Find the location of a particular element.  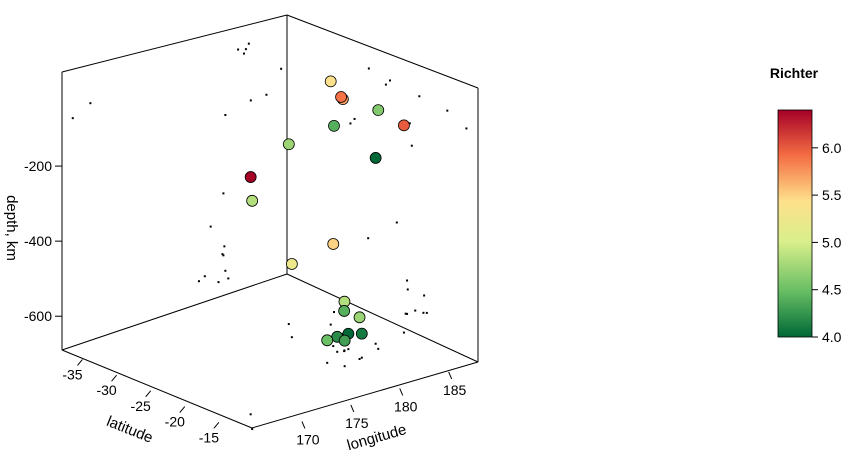

y-axis-label: latitude is located at coordinates (129, 430).